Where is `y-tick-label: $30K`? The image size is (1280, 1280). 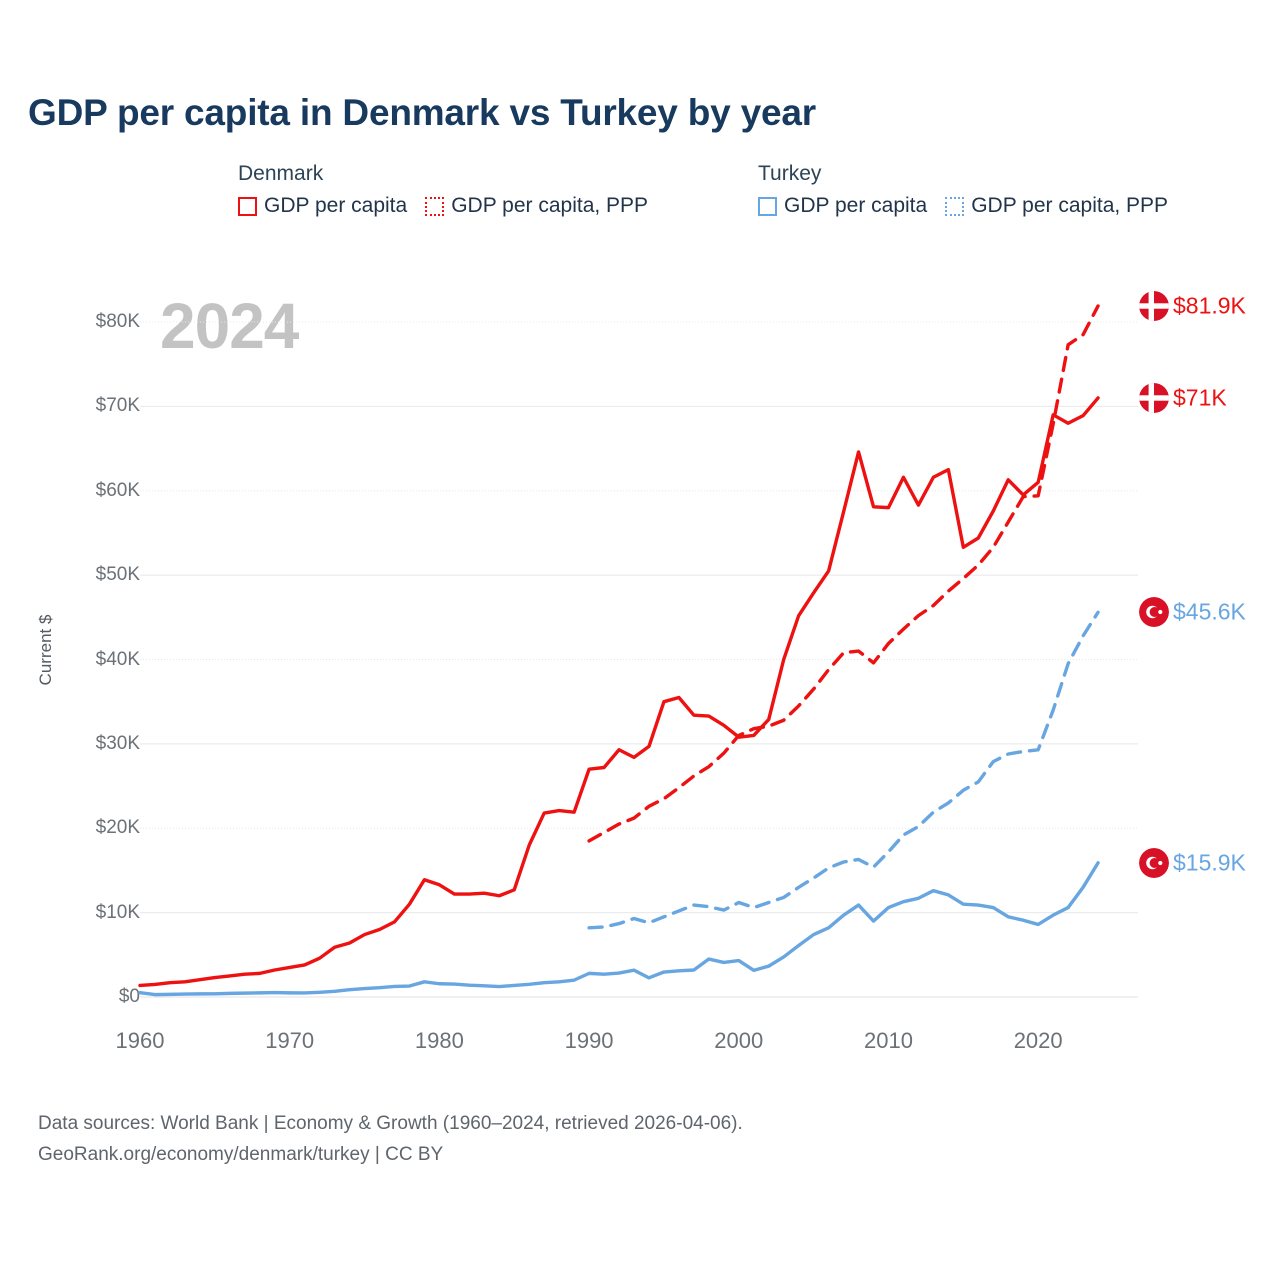 y-tick-label: $30K is located at coordinates (117, 743).